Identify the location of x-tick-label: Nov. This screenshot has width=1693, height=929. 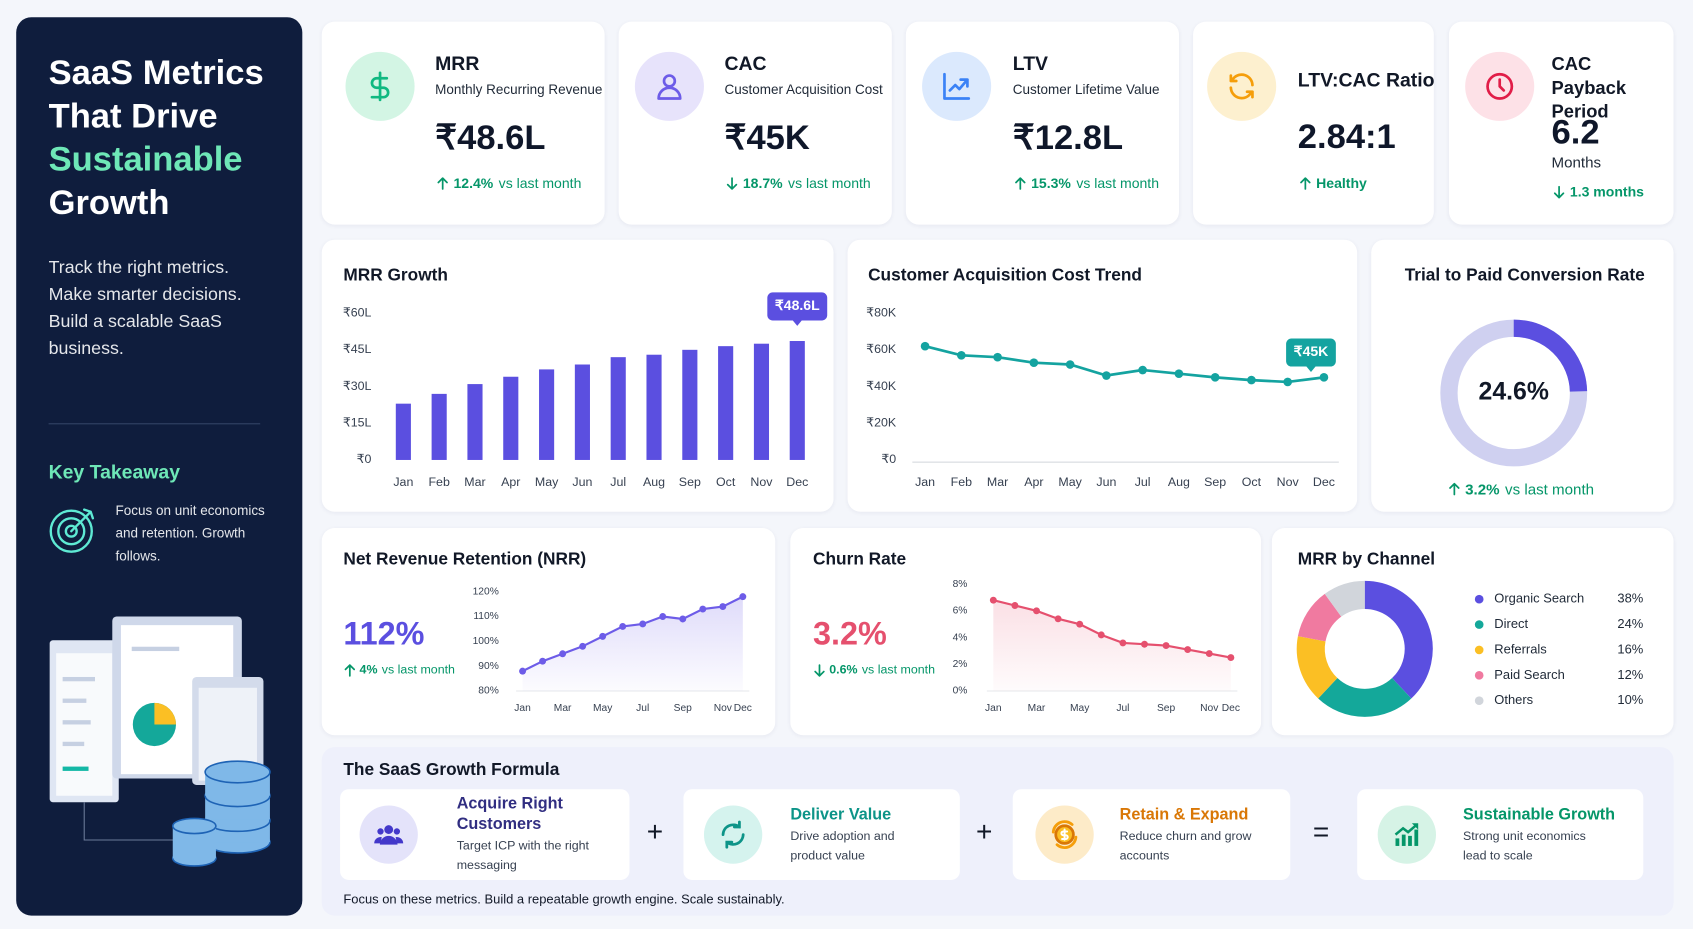
(723, 708).